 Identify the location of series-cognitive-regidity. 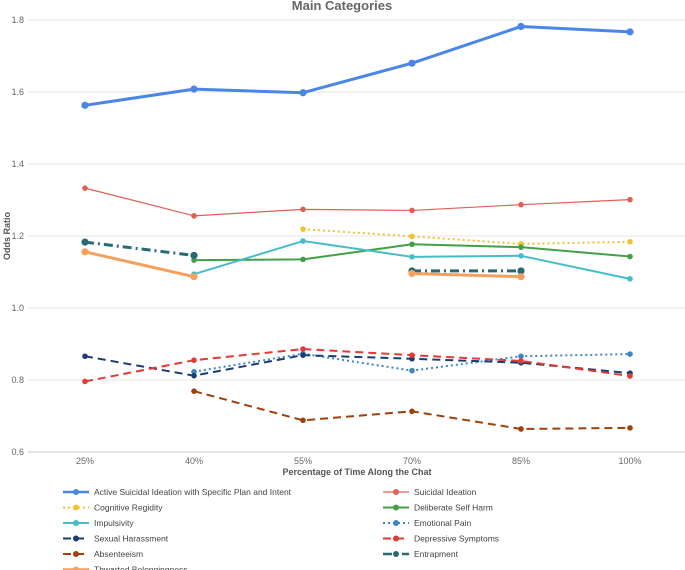
(466, 236).